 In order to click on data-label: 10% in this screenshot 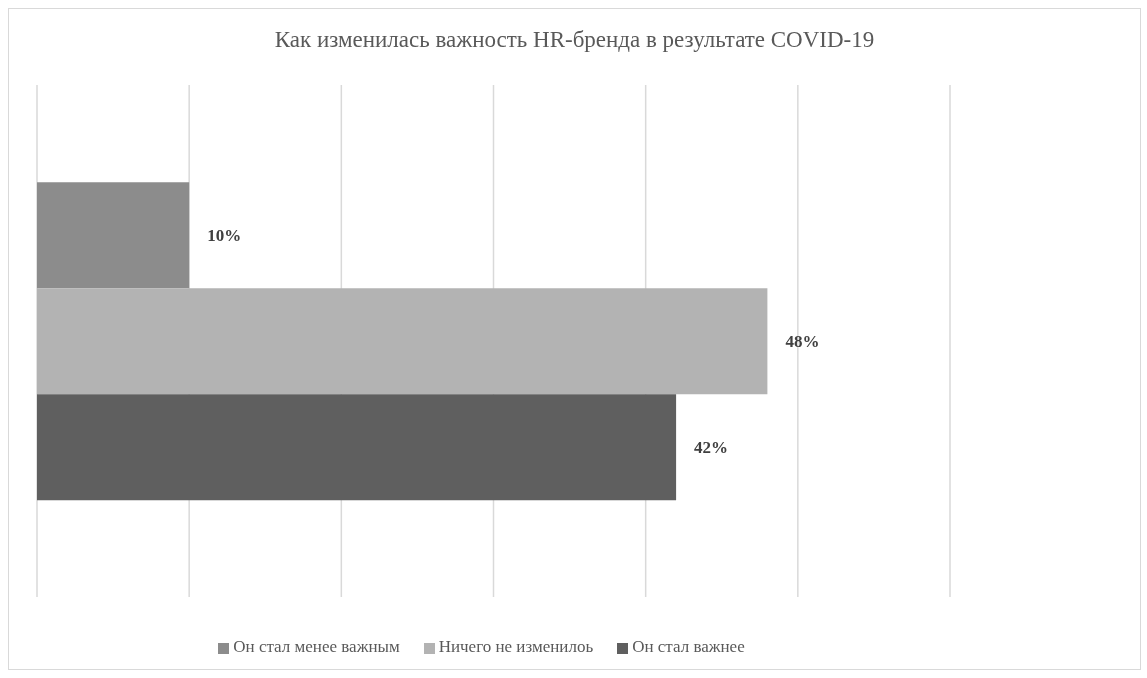, I will do `click(224, 235)`.